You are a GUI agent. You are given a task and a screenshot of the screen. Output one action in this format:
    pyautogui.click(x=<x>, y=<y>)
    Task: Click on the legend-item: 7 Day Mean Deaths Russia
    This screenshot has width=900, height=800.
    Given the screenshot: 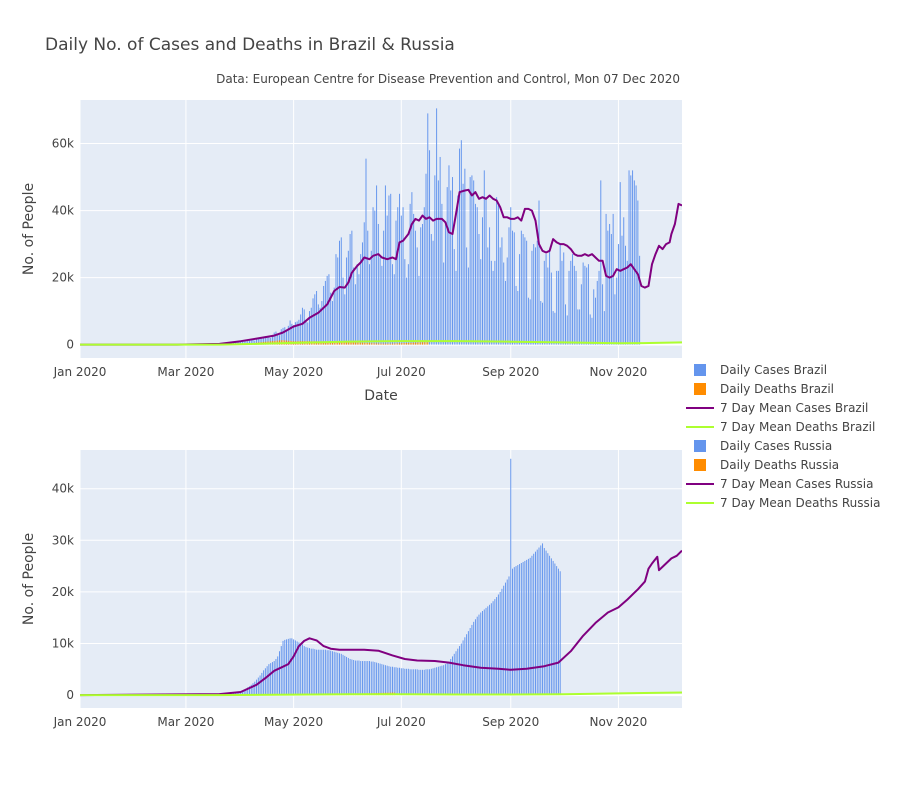 What is the action you would take?
    pyautogui.click(x=783, y=503)
    